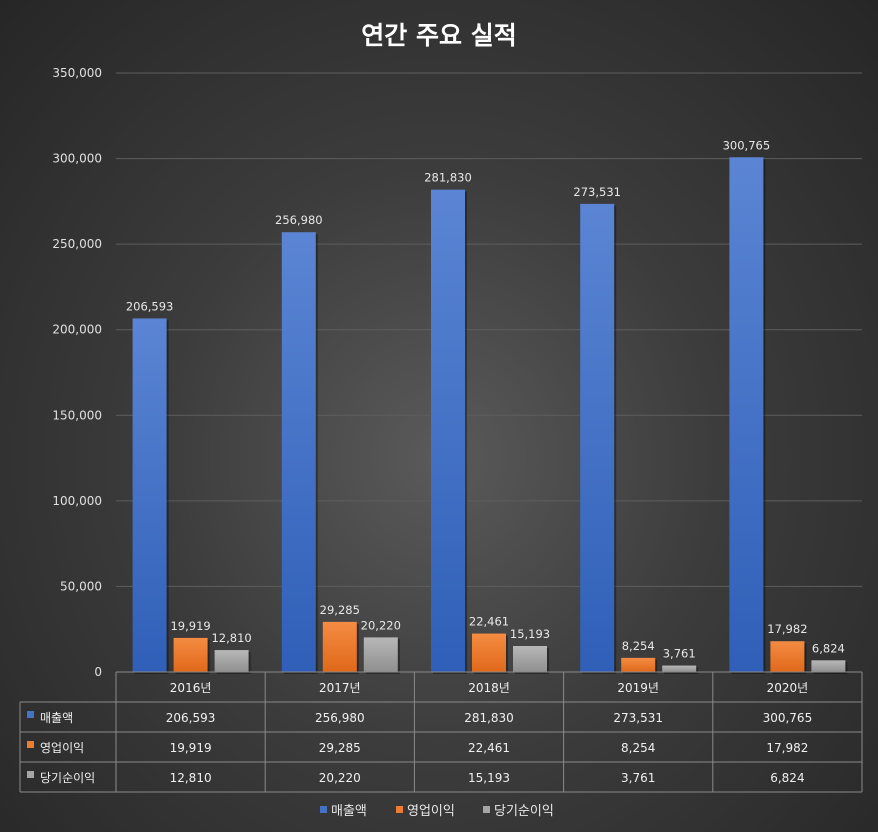  What do you see at coordinates (638, 778) in the screenshot?
I see `table-cell: 3,761` at bounding box center [638, 778].